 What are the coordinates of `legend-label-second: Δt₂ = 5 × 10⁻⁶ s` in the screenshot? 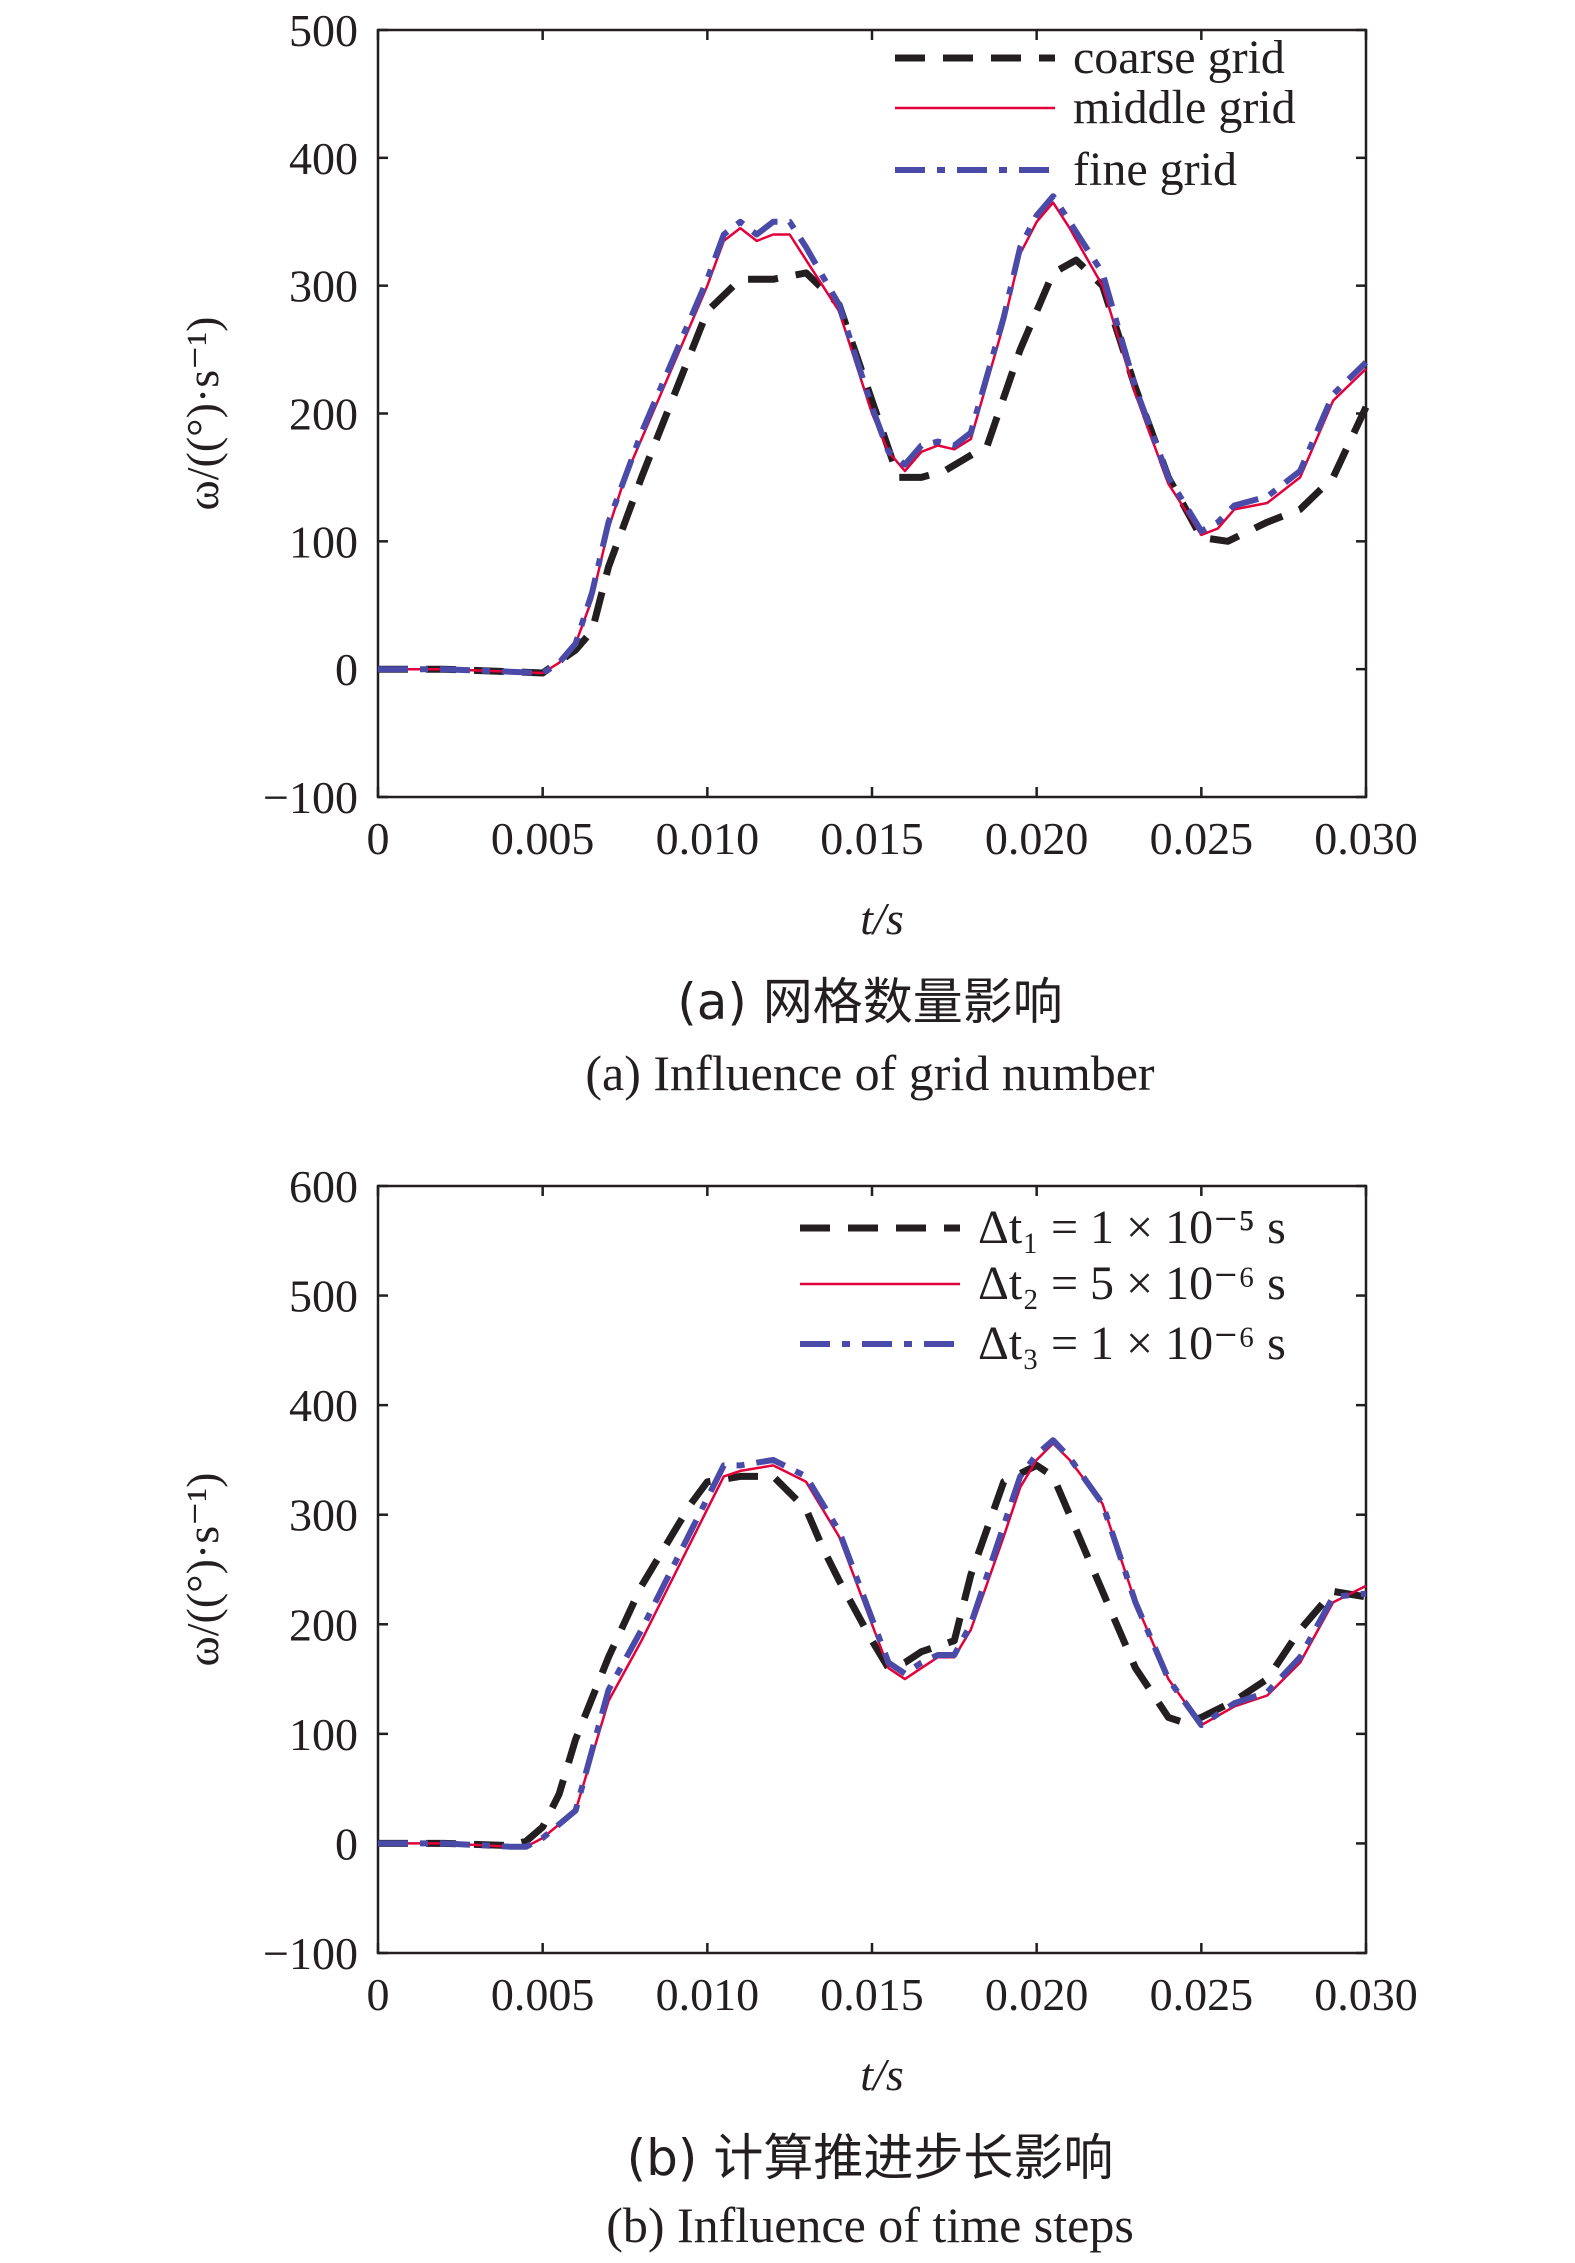 It's located at (1132, 1283).